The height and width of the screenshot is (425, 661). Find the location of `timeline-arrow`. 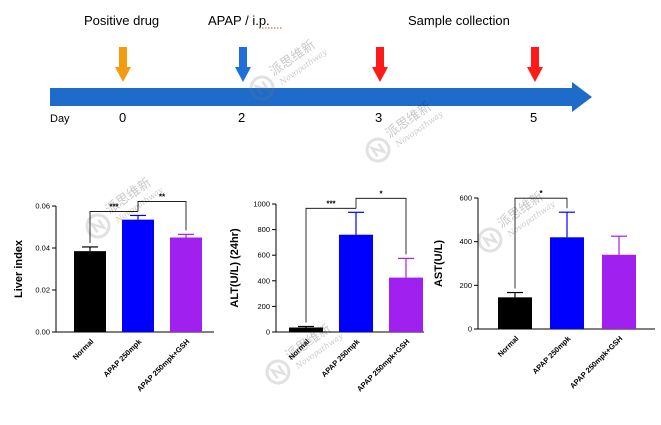

timeline-arrow is located at coordinates (321, 97).